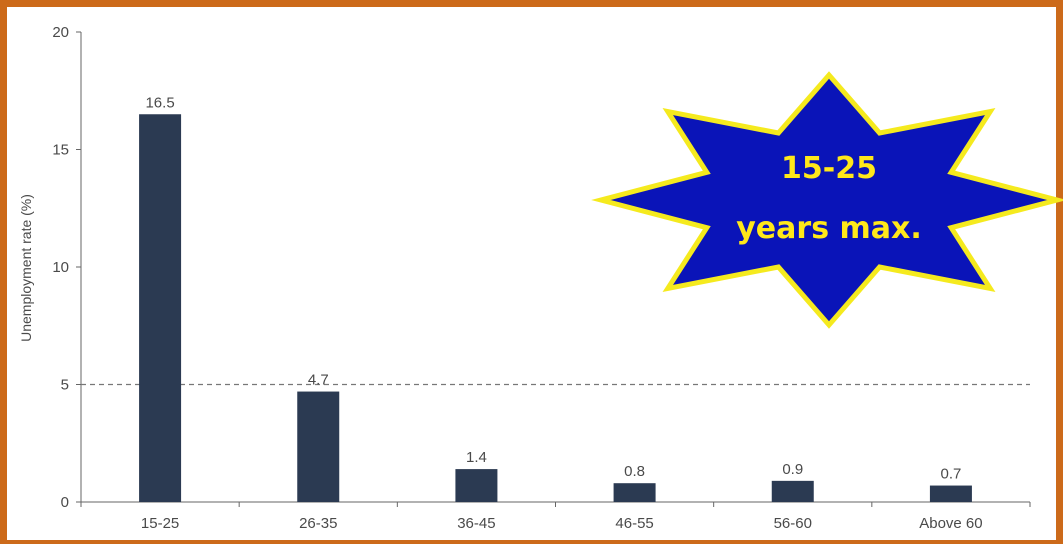 The height and width of the screenshot is (544, 1063). What do you see at coordinates (829, 168) in the screenshot?
I see `callout-line-1: 15-25` at bounding box center [829, 168].